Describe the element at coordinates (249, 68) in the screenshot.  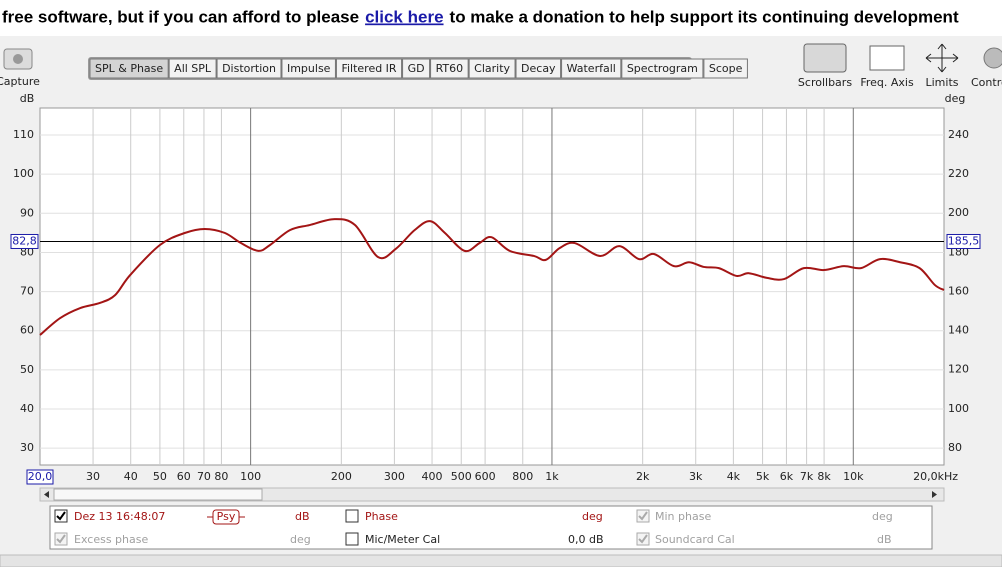
I see `tab: Distortion` at that location.